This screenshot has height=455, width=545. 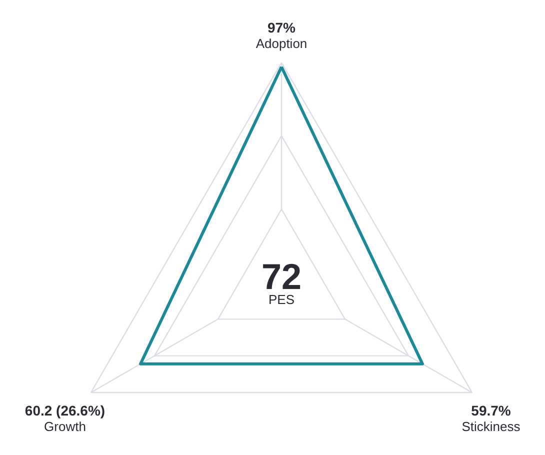 What do you see at coordinates (281, 28) in the screenshot?
I see `text: 97%` at bounding box center [281, 28].